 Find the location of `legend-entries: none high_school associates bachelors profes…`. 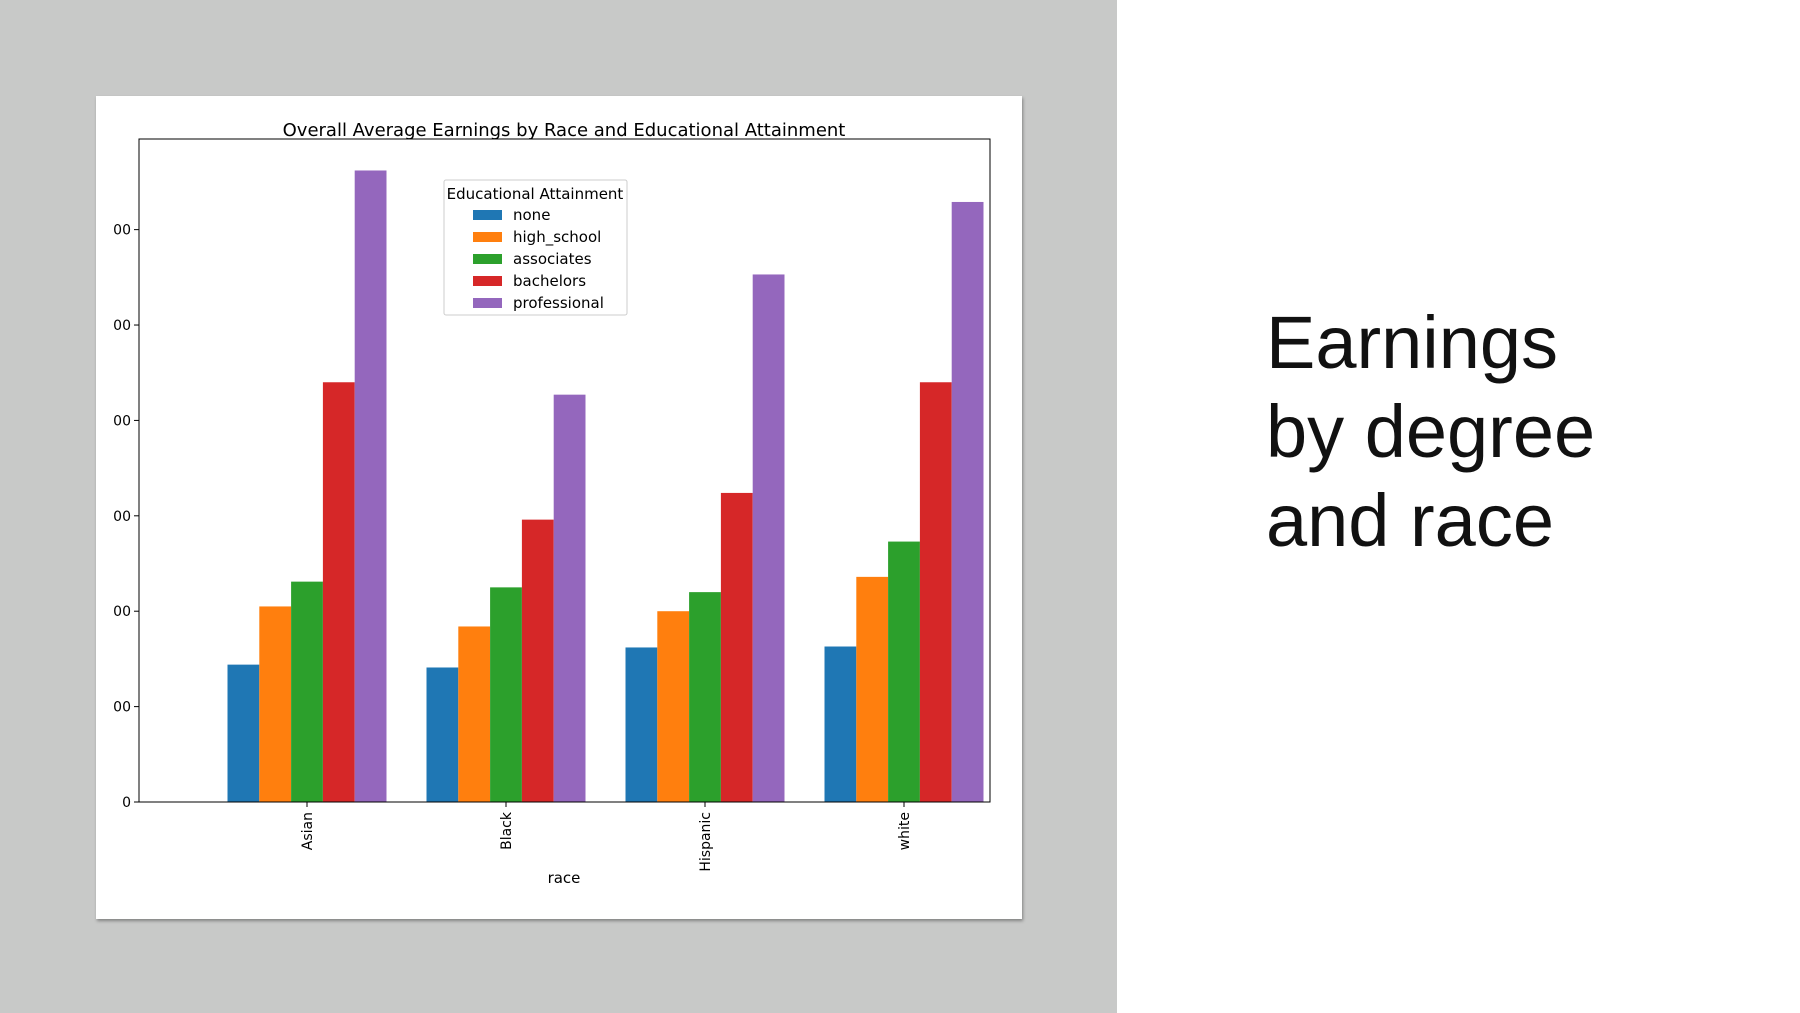

legend-entries: none high_school associates bachelors profes… is located at coordinates (538, 259).